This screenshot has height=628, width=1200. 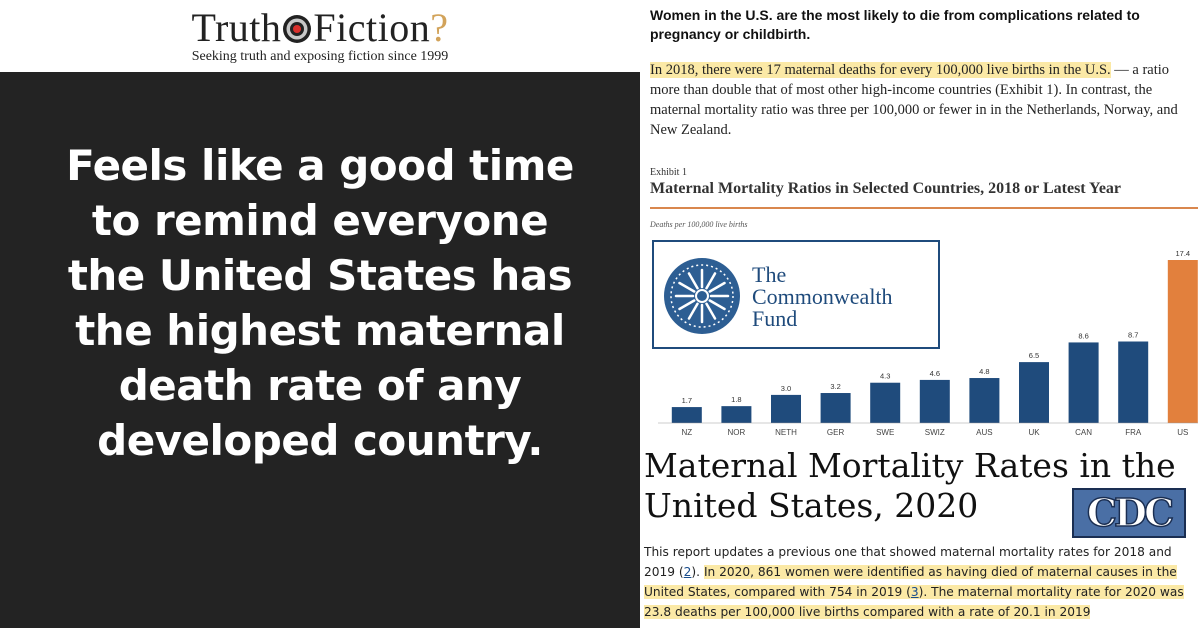 What do you see at coordinates (786, 408) in the screenshot?
I see `bar-neth` at bounding box center [786, 408].